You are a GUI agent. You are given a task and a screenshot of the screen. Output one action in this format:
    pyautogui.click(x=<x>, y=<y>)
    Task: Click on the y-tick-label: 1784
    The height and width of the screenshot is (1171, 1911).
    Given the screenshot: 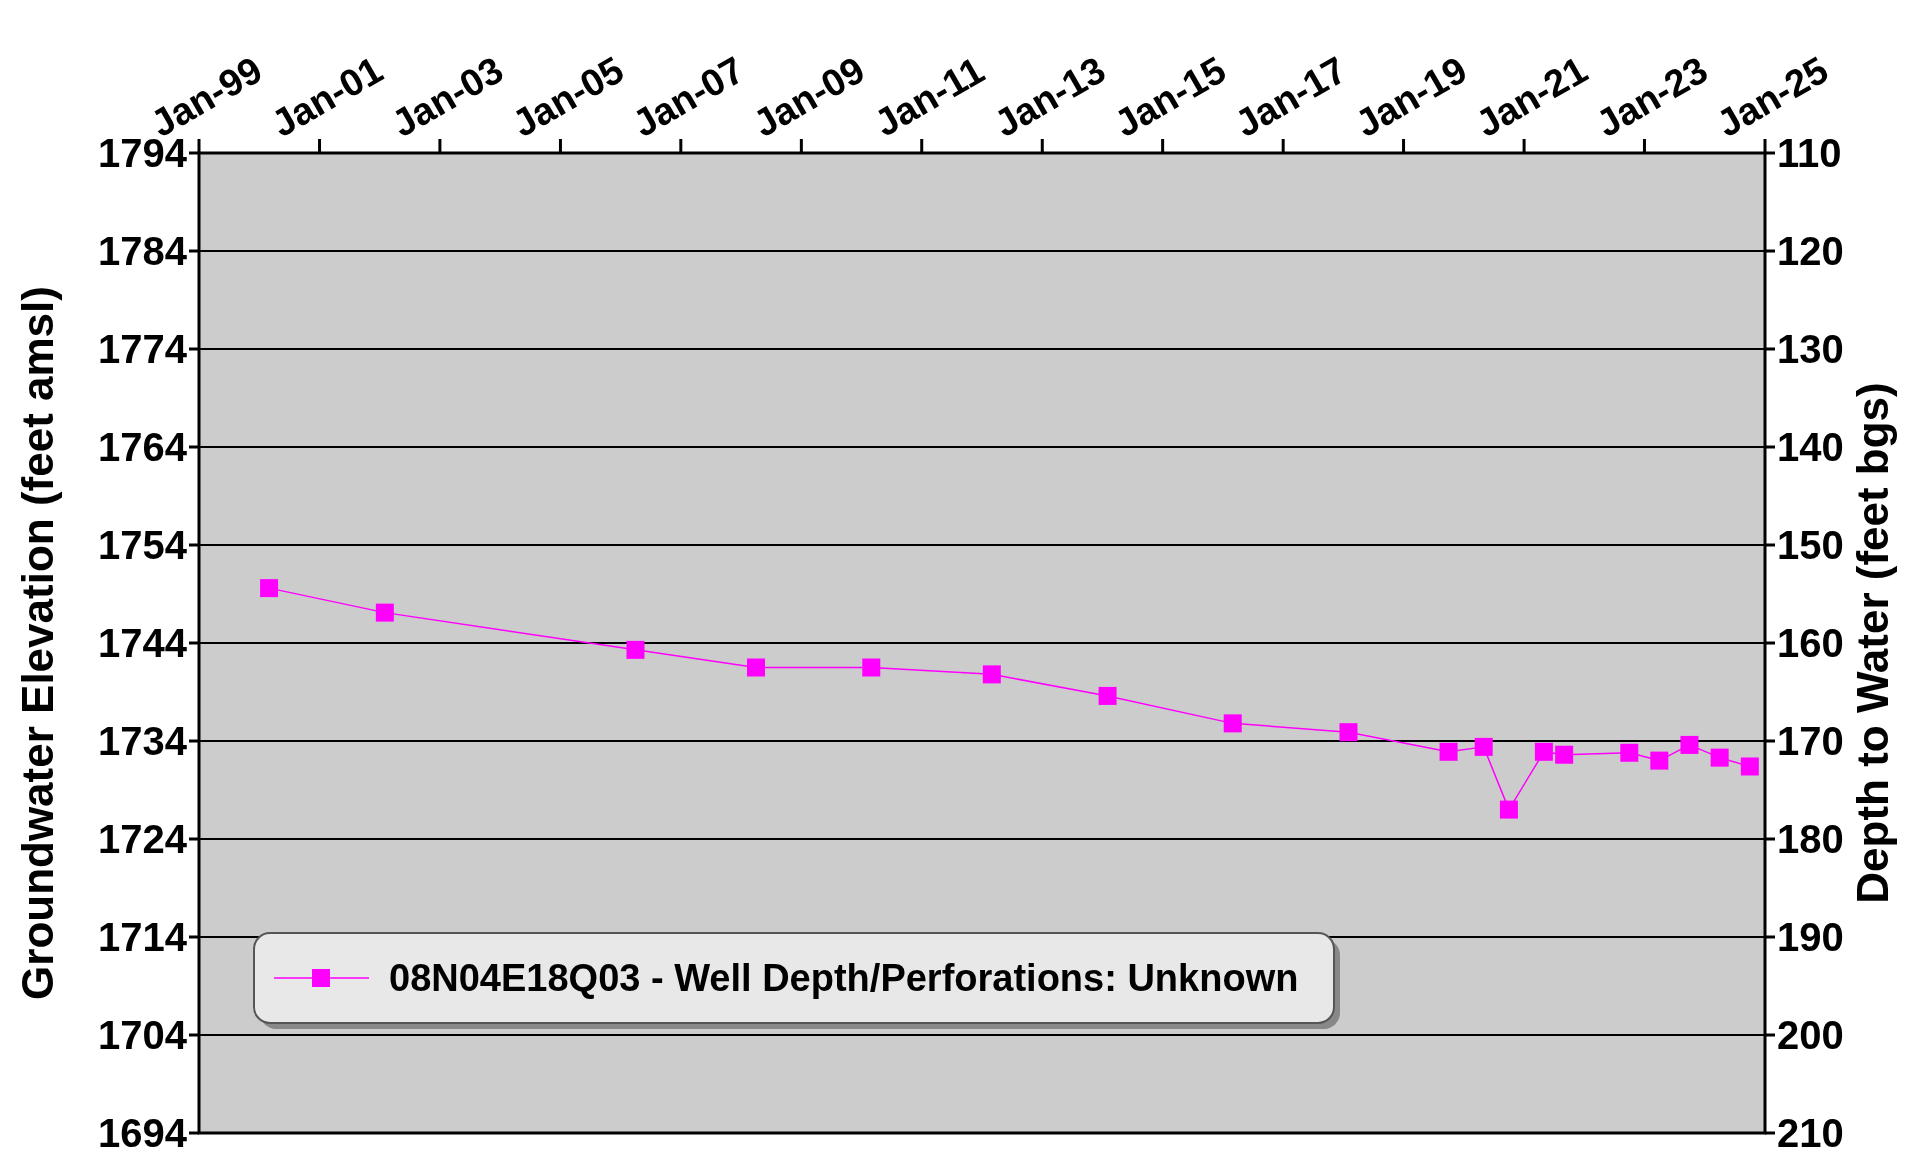 What is the action you would take?
    pyautogui.click(x=143, y=251)
    